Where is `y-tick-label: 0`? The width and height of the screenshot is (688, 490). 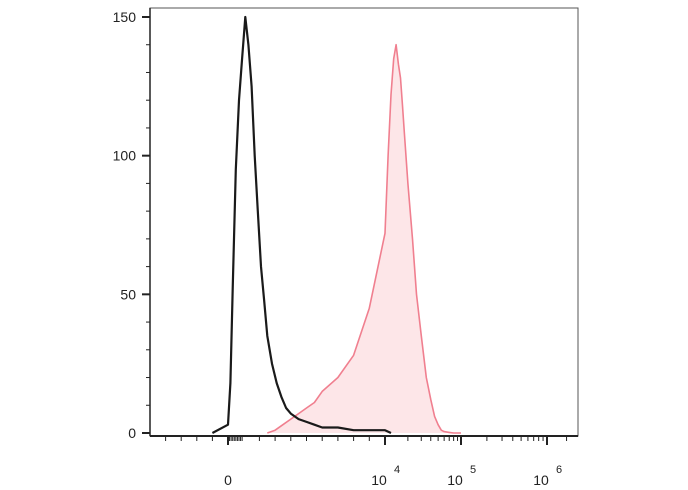 y-tick-label: 0 is located at coordinates (132, 433).